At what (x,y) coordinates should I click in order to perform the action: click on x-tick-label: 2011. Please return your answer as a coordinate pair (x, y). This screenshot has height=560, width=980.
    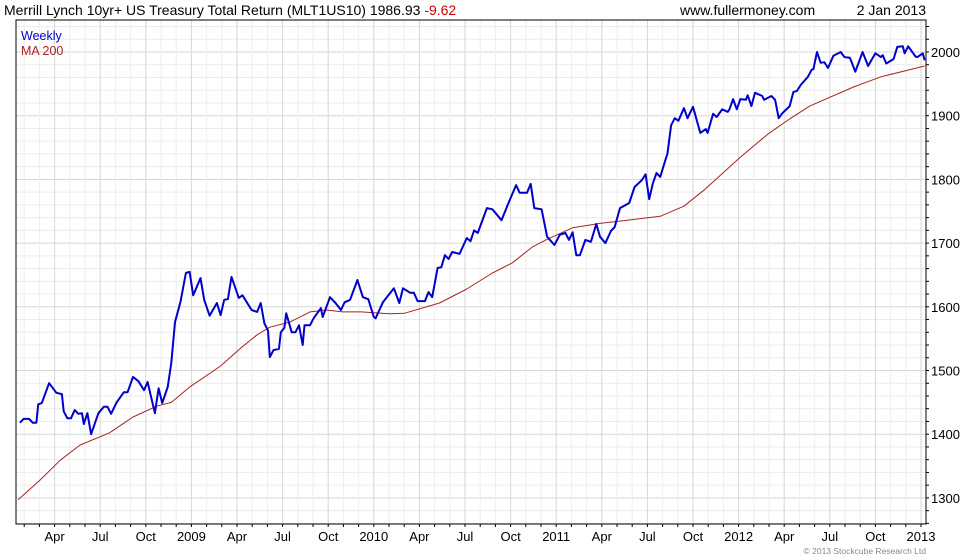
    Looking at the image, I should click on (556, 536).